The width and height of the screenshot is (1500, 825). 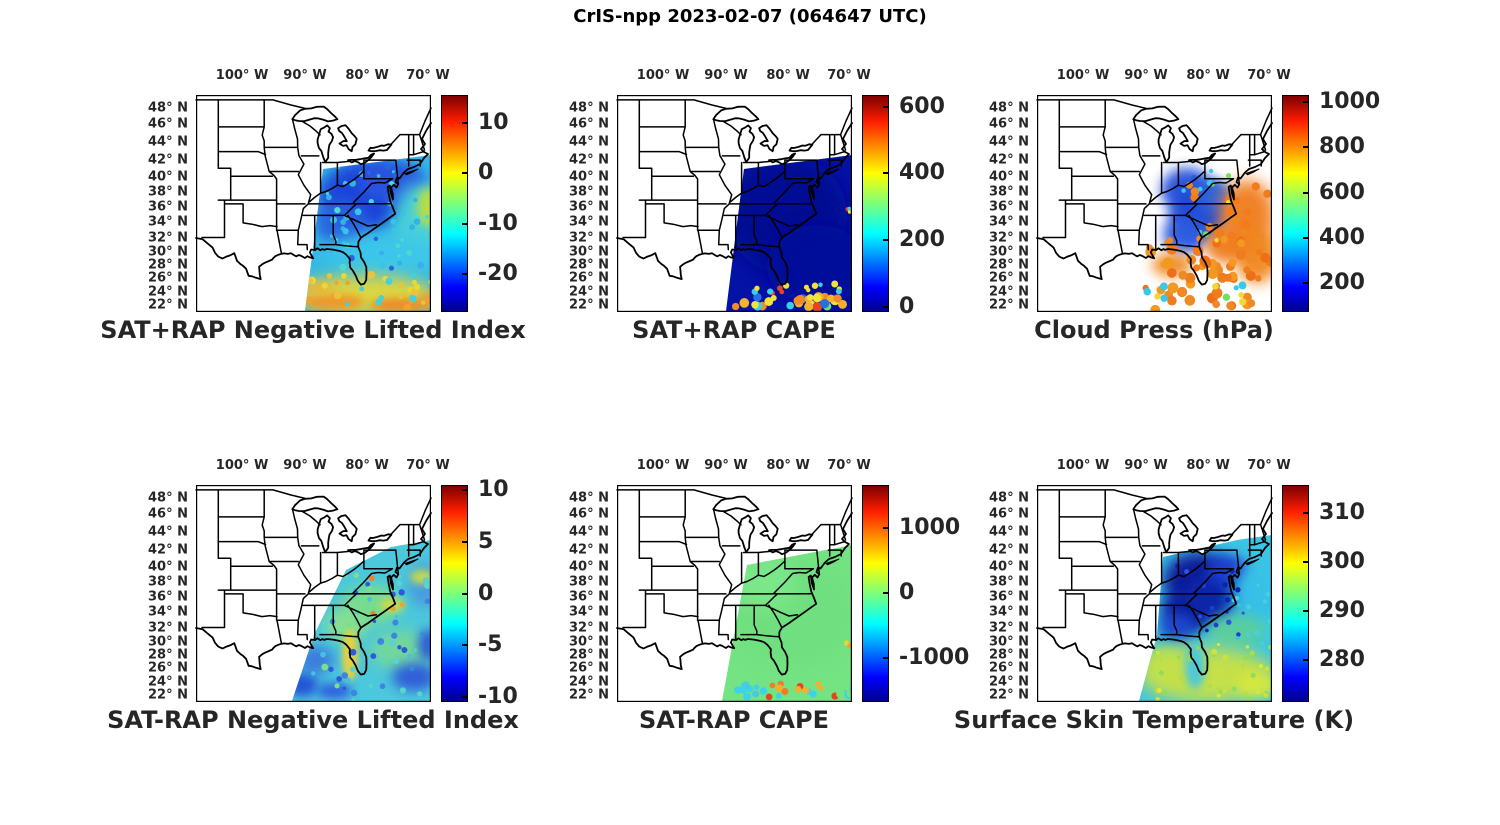 What do you see at coordinates (930, 527) in the screenshot?
I see `colorbar-tick-label: 1000` at bounding box center [930, 527].